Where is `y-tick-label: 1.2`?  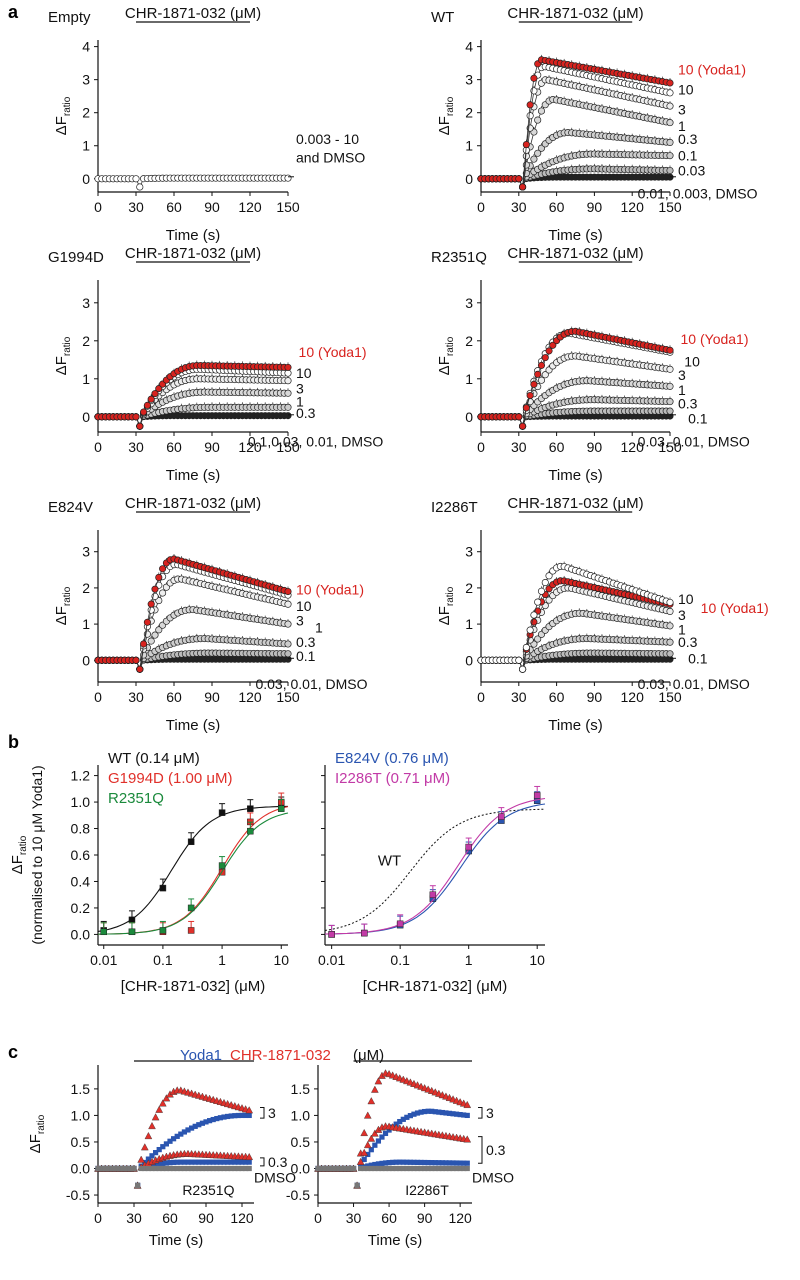 y-tick-label: 1.2 is located at coordinates (81, 776).